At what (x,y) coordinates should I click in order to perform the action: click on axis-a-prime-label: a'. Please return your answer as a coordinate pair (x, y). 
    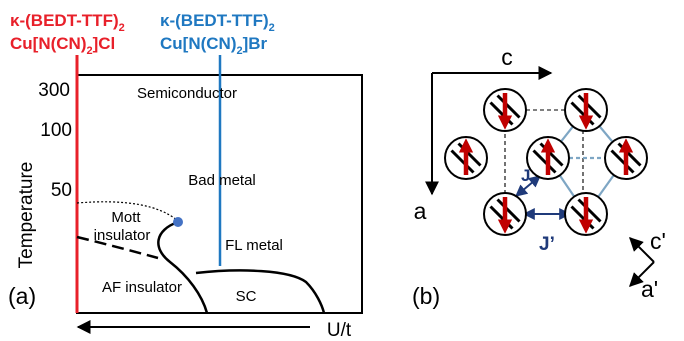
    Looking at the image, I should click on (649, 289).